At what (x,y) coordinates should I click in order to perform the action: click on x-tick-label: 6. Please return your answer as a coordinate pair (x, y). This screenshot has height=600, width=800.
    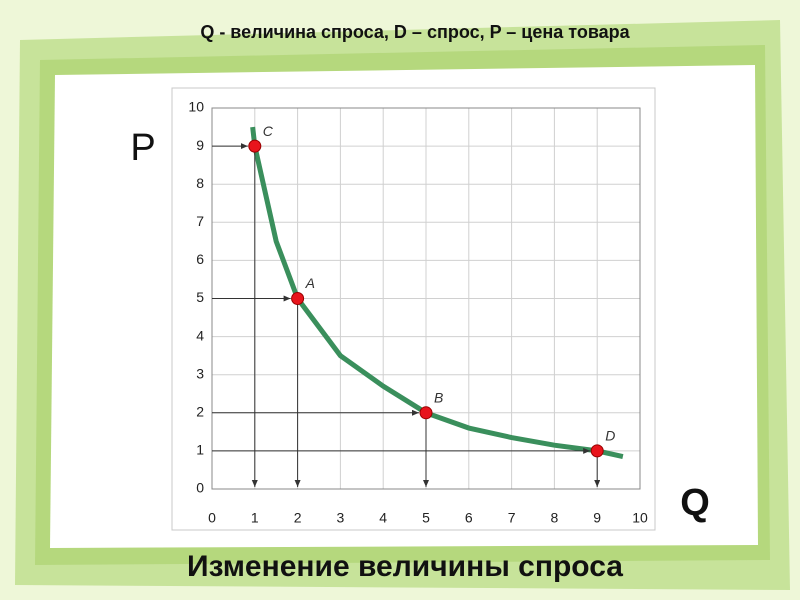
    Looking at the image, I should click on (469, 518).